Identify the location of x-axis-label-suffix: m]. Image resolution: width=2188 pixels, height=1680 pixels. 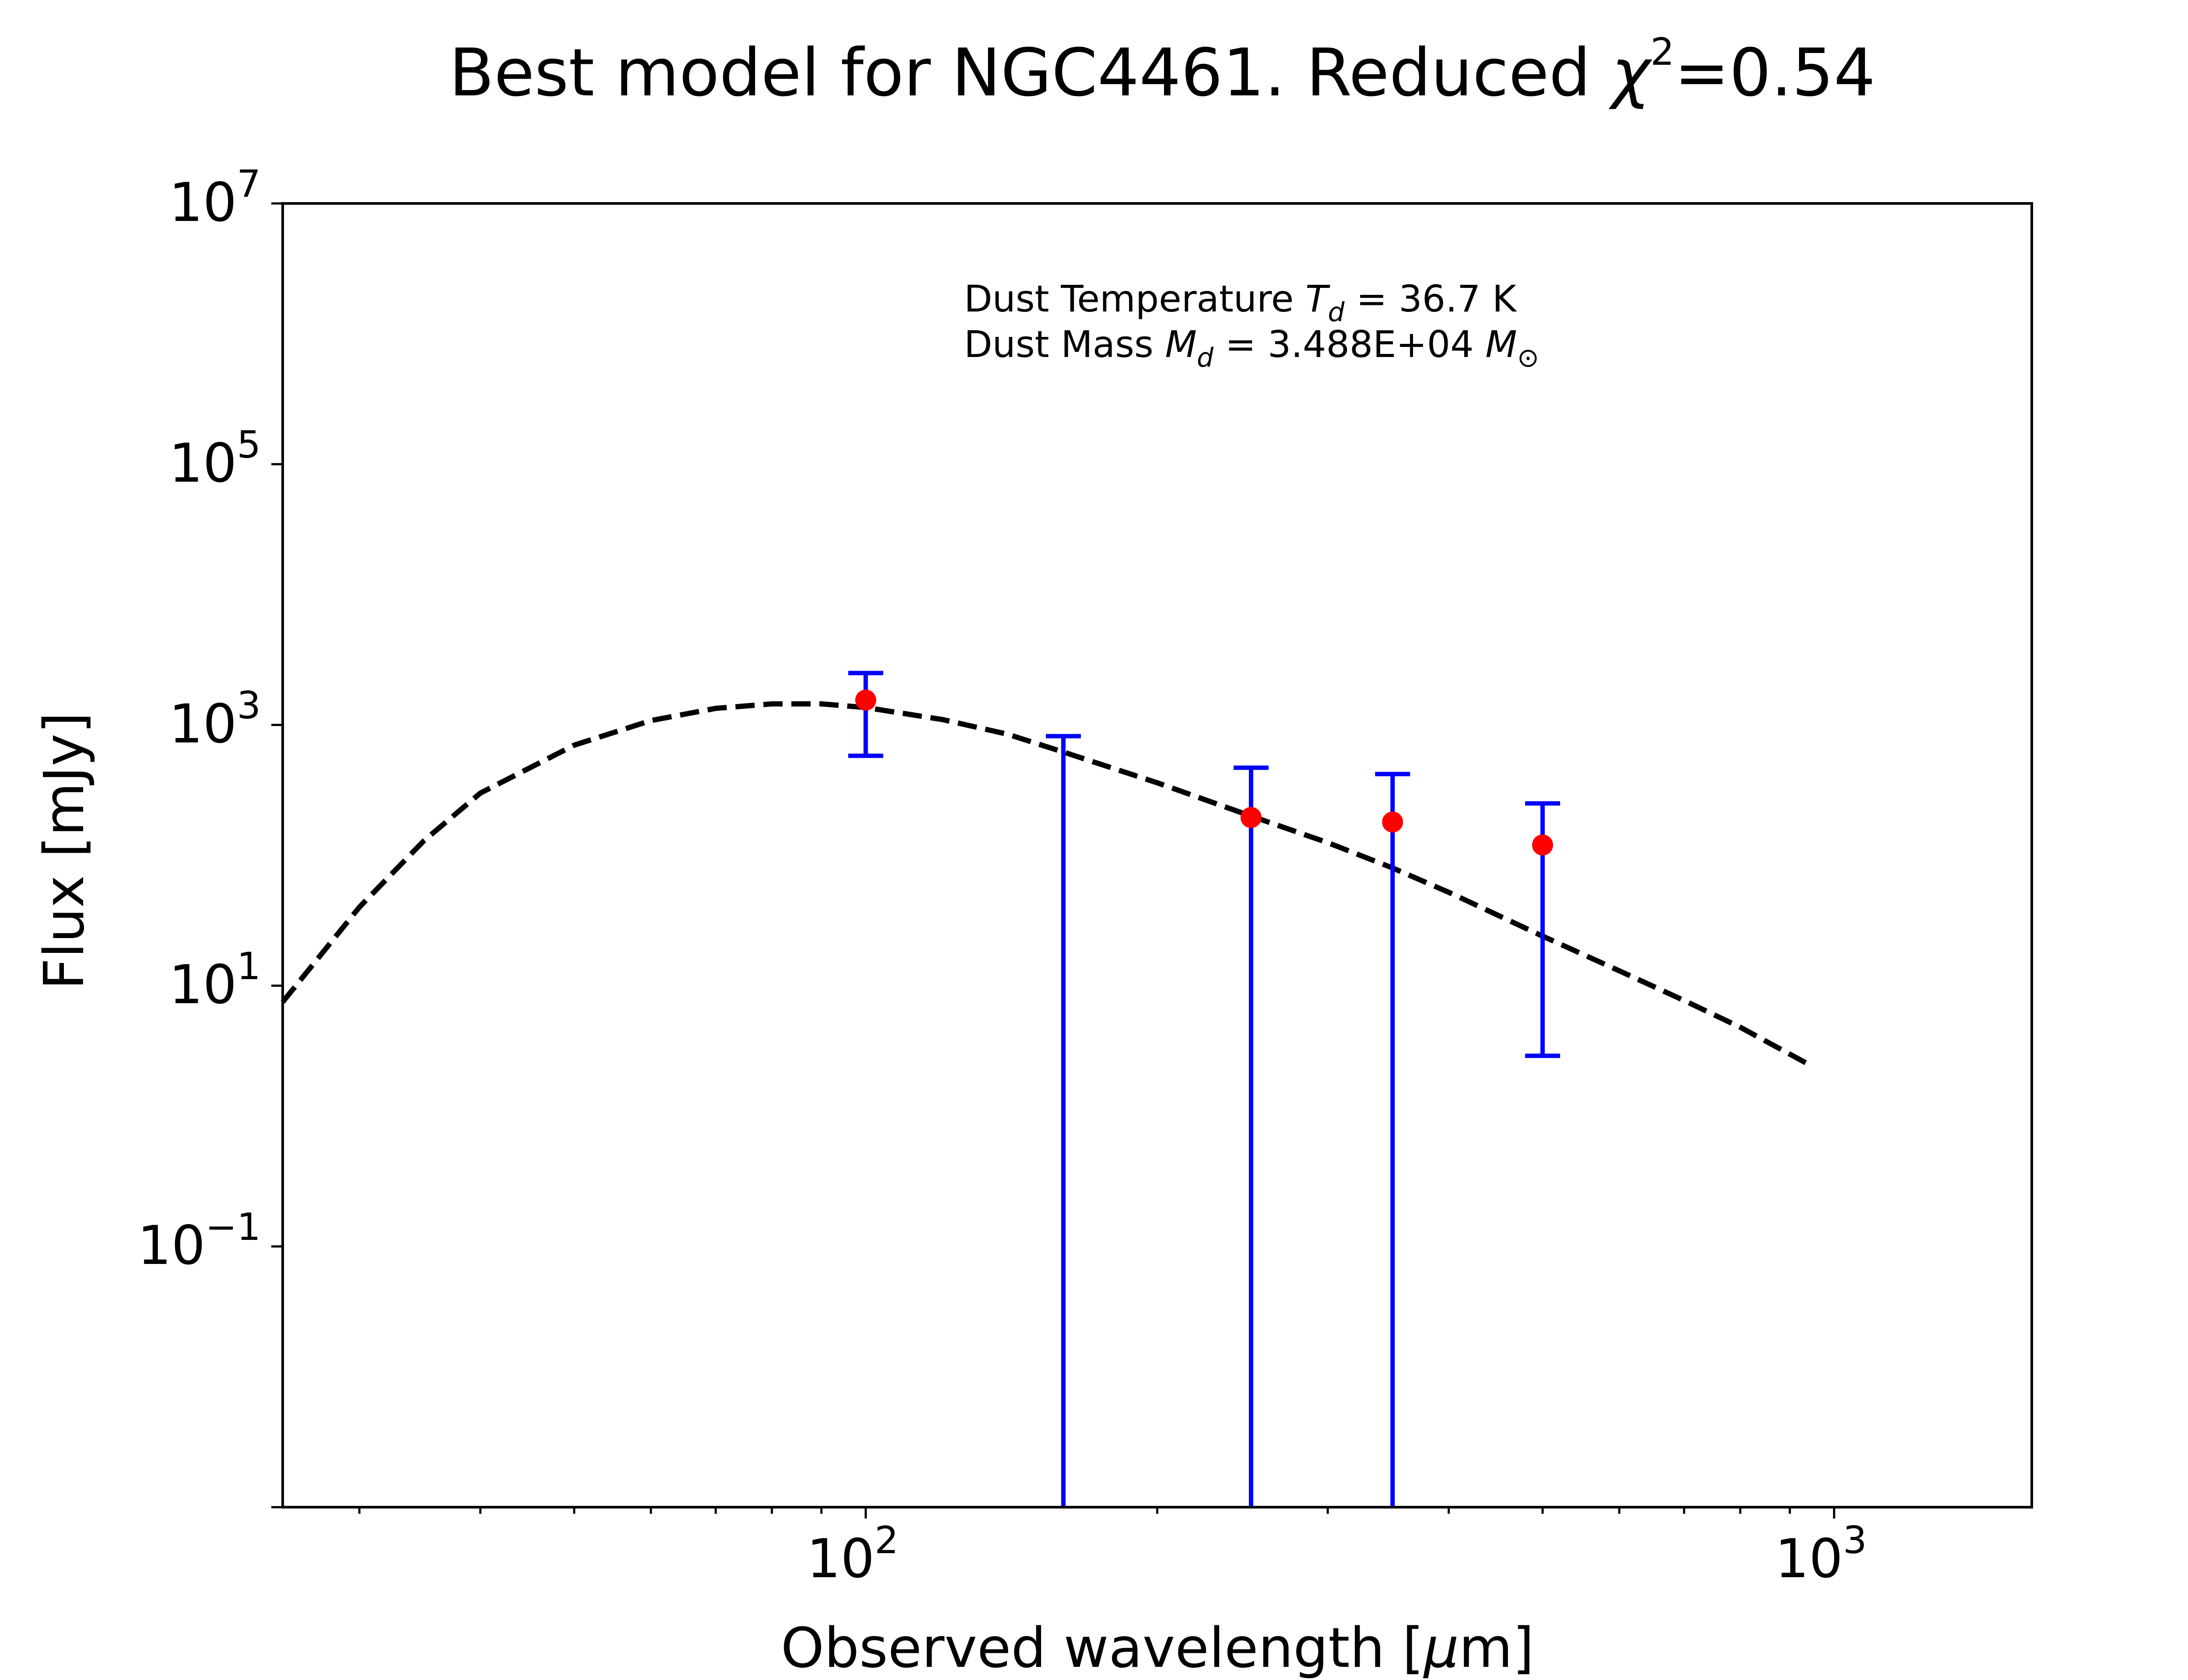
(1496, 1648).